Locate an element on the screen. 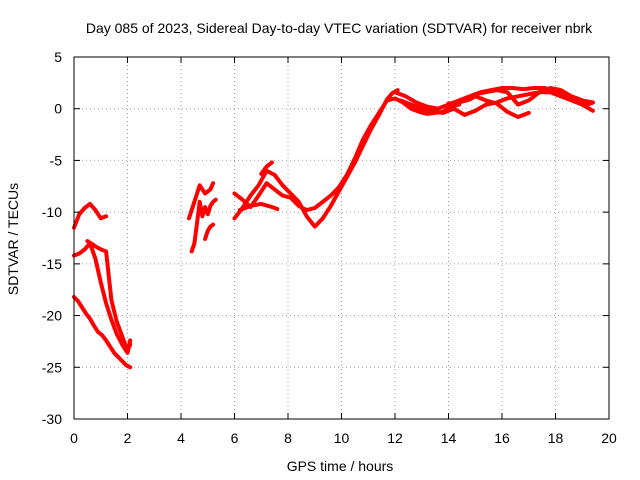 The height and width of the screenshot is (480, 640). x-tick-label: 6 is located at coordinates (235, 438).